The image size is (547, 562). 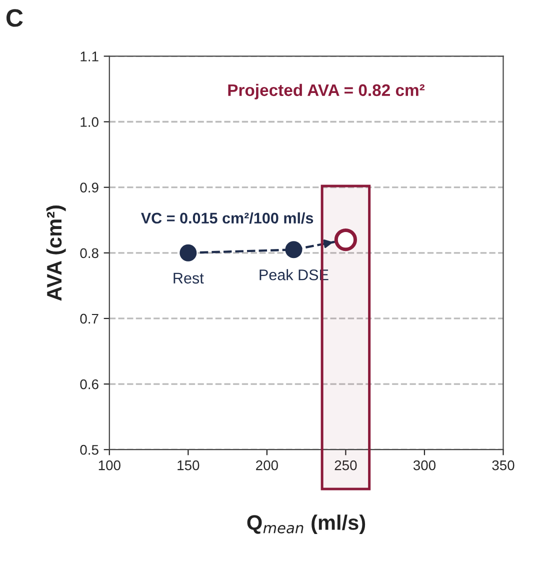 What do you see at coordinates (89, 319) in the screenshot?
I see `y-tick-label: 0.7` at bounding box center [89, 319].